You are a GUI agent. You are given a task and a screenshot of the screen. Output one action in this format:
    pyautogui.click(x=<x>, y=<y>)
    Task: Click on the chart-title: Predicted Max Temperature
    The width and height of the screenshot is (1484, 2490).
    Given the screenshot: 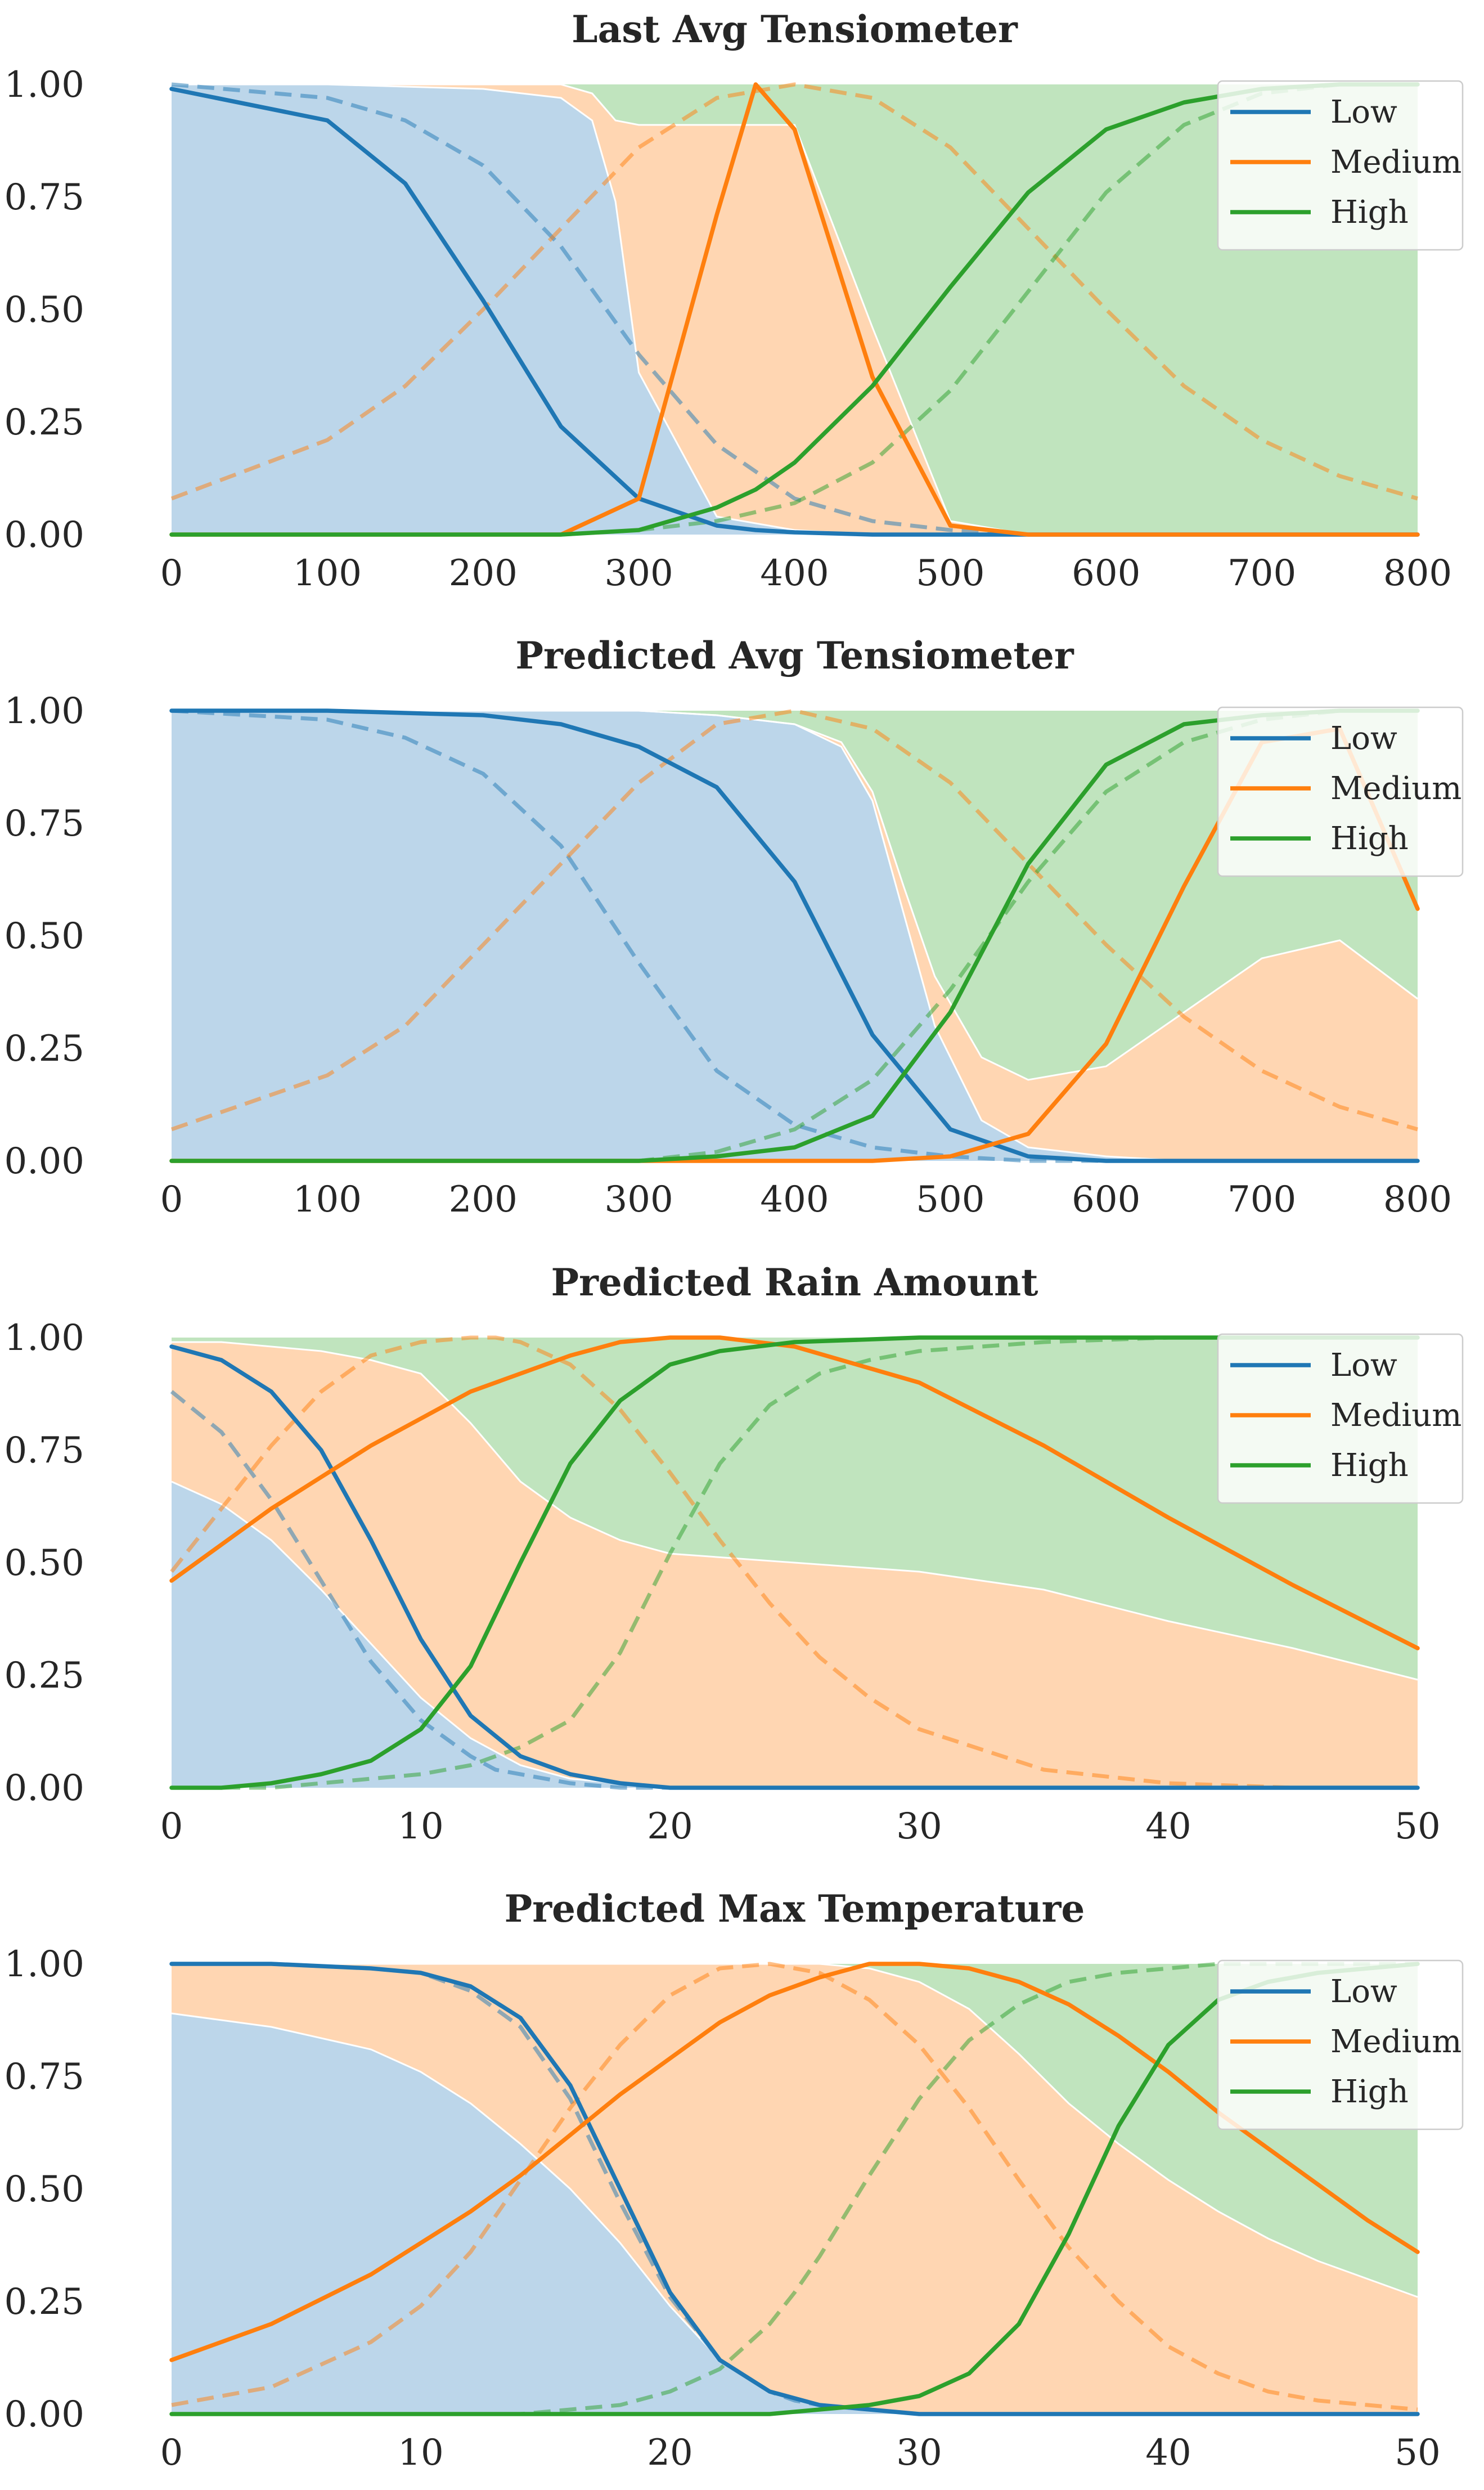 What is the action you would take?
    pyautogui.click(x=795, y=1909)
    